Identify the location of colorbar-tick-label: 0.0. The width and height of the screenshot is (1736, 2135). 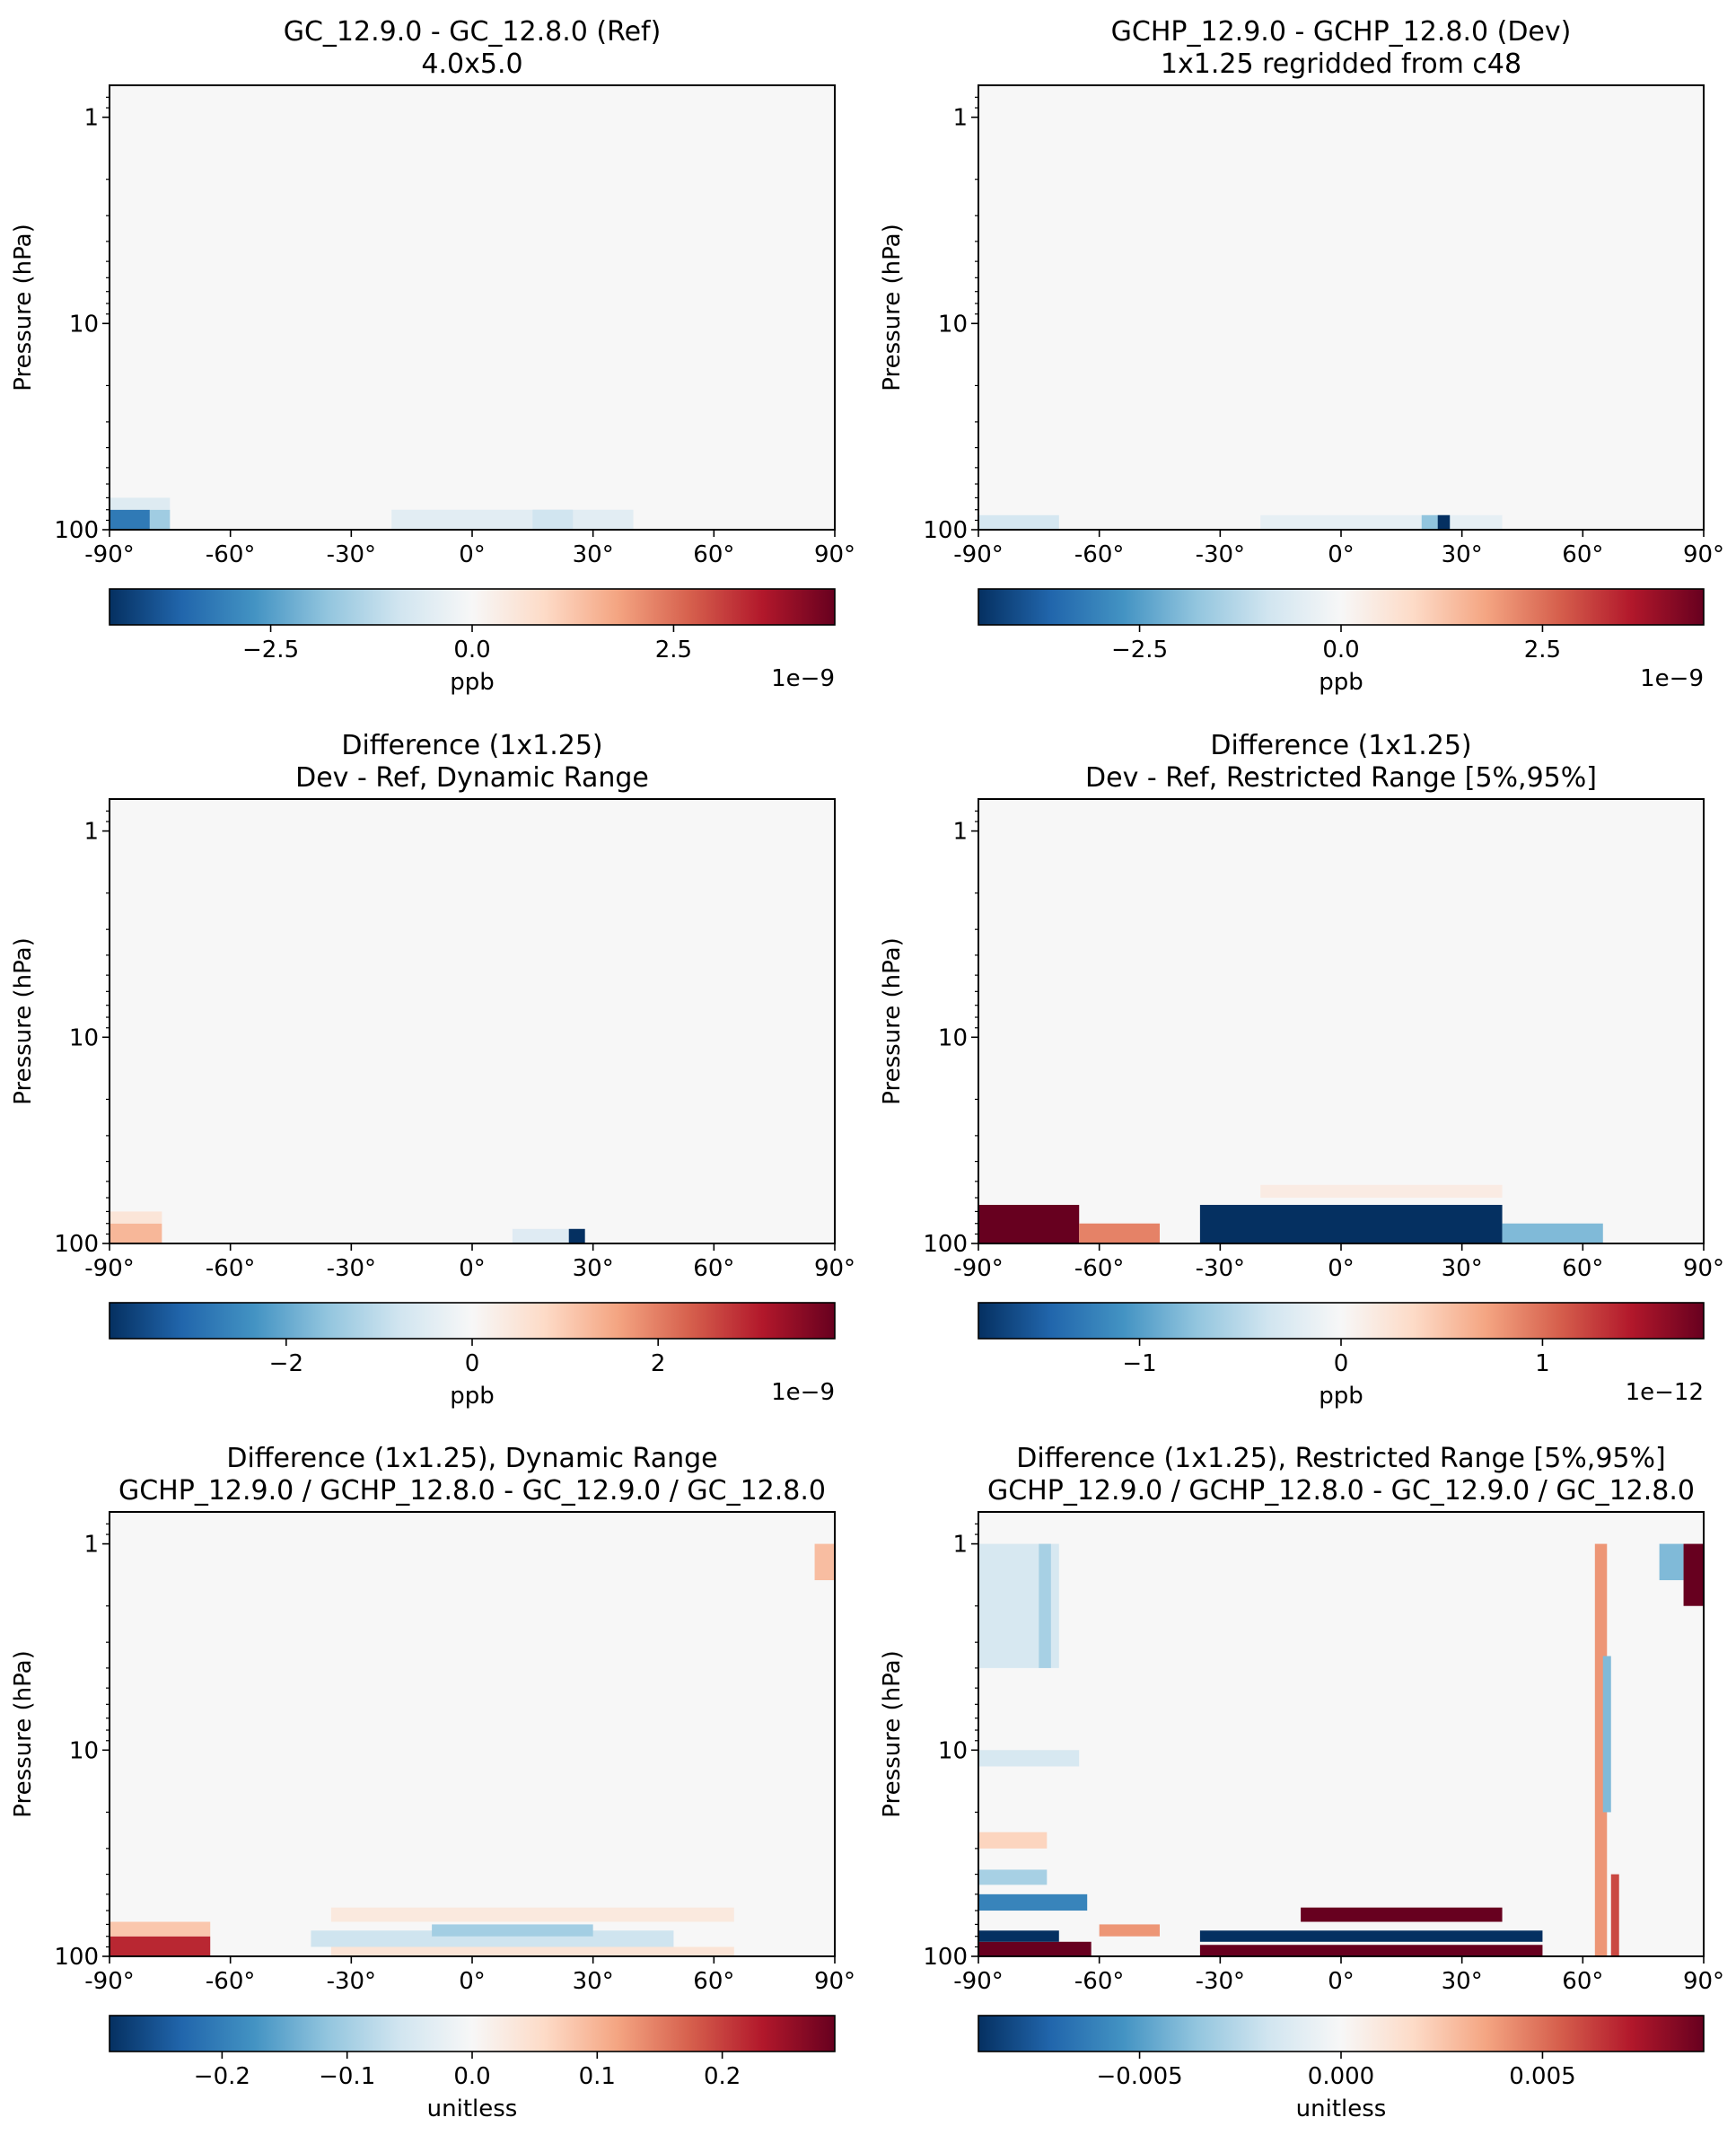
(471, 650).